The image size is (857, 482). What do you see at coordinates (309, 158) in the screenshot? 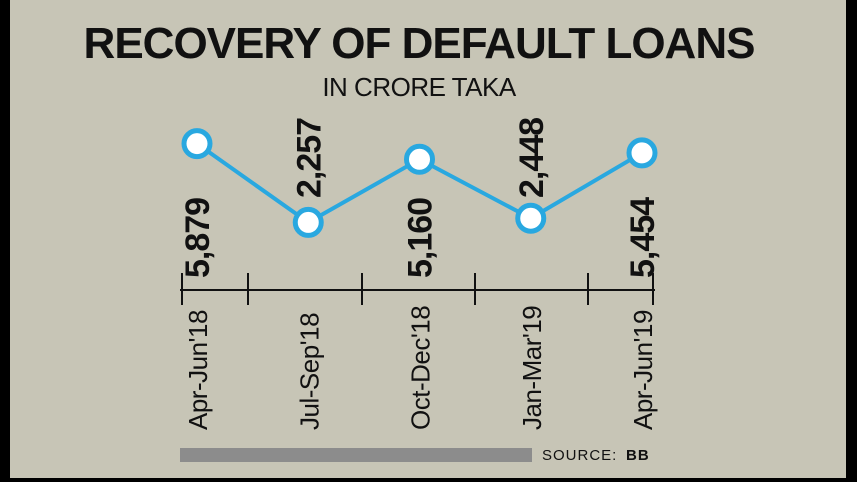
I see `data-label: 2,257` at bounding box center [309, 158].